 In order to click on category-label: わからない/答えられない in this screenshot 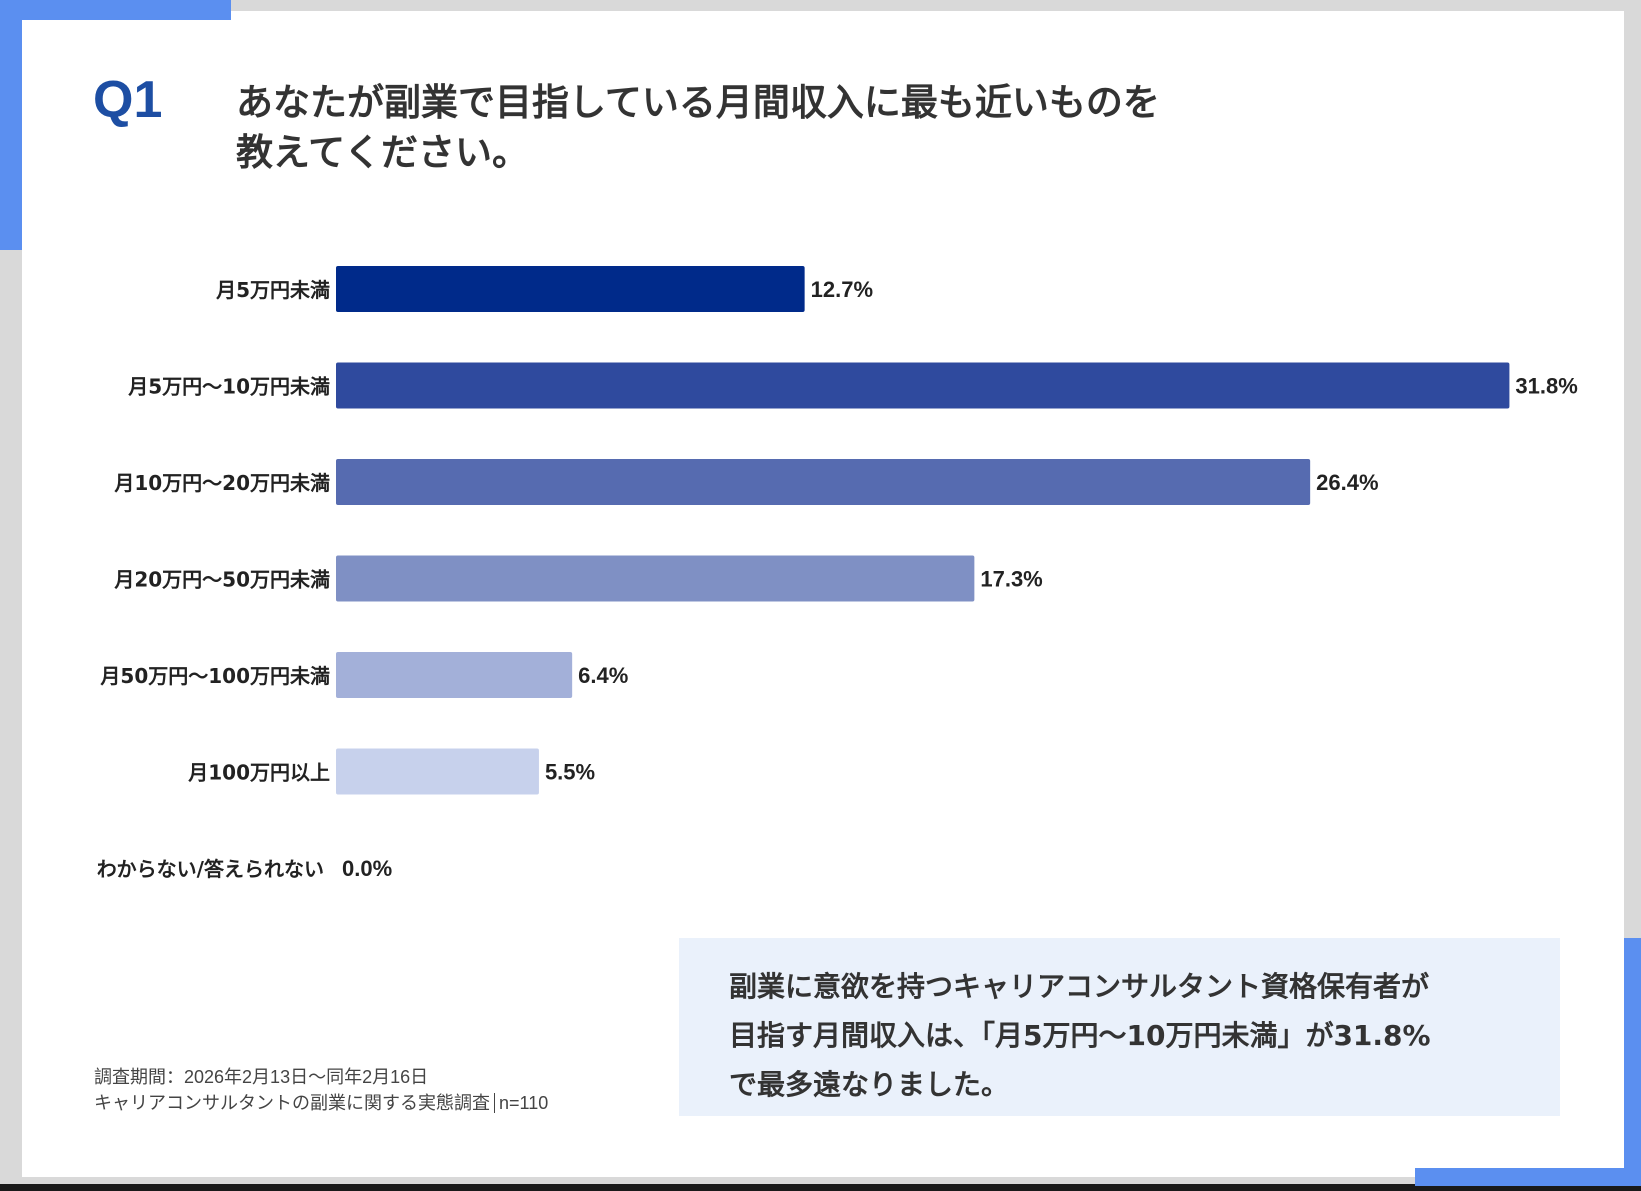, I will do `click(210, 869)`.